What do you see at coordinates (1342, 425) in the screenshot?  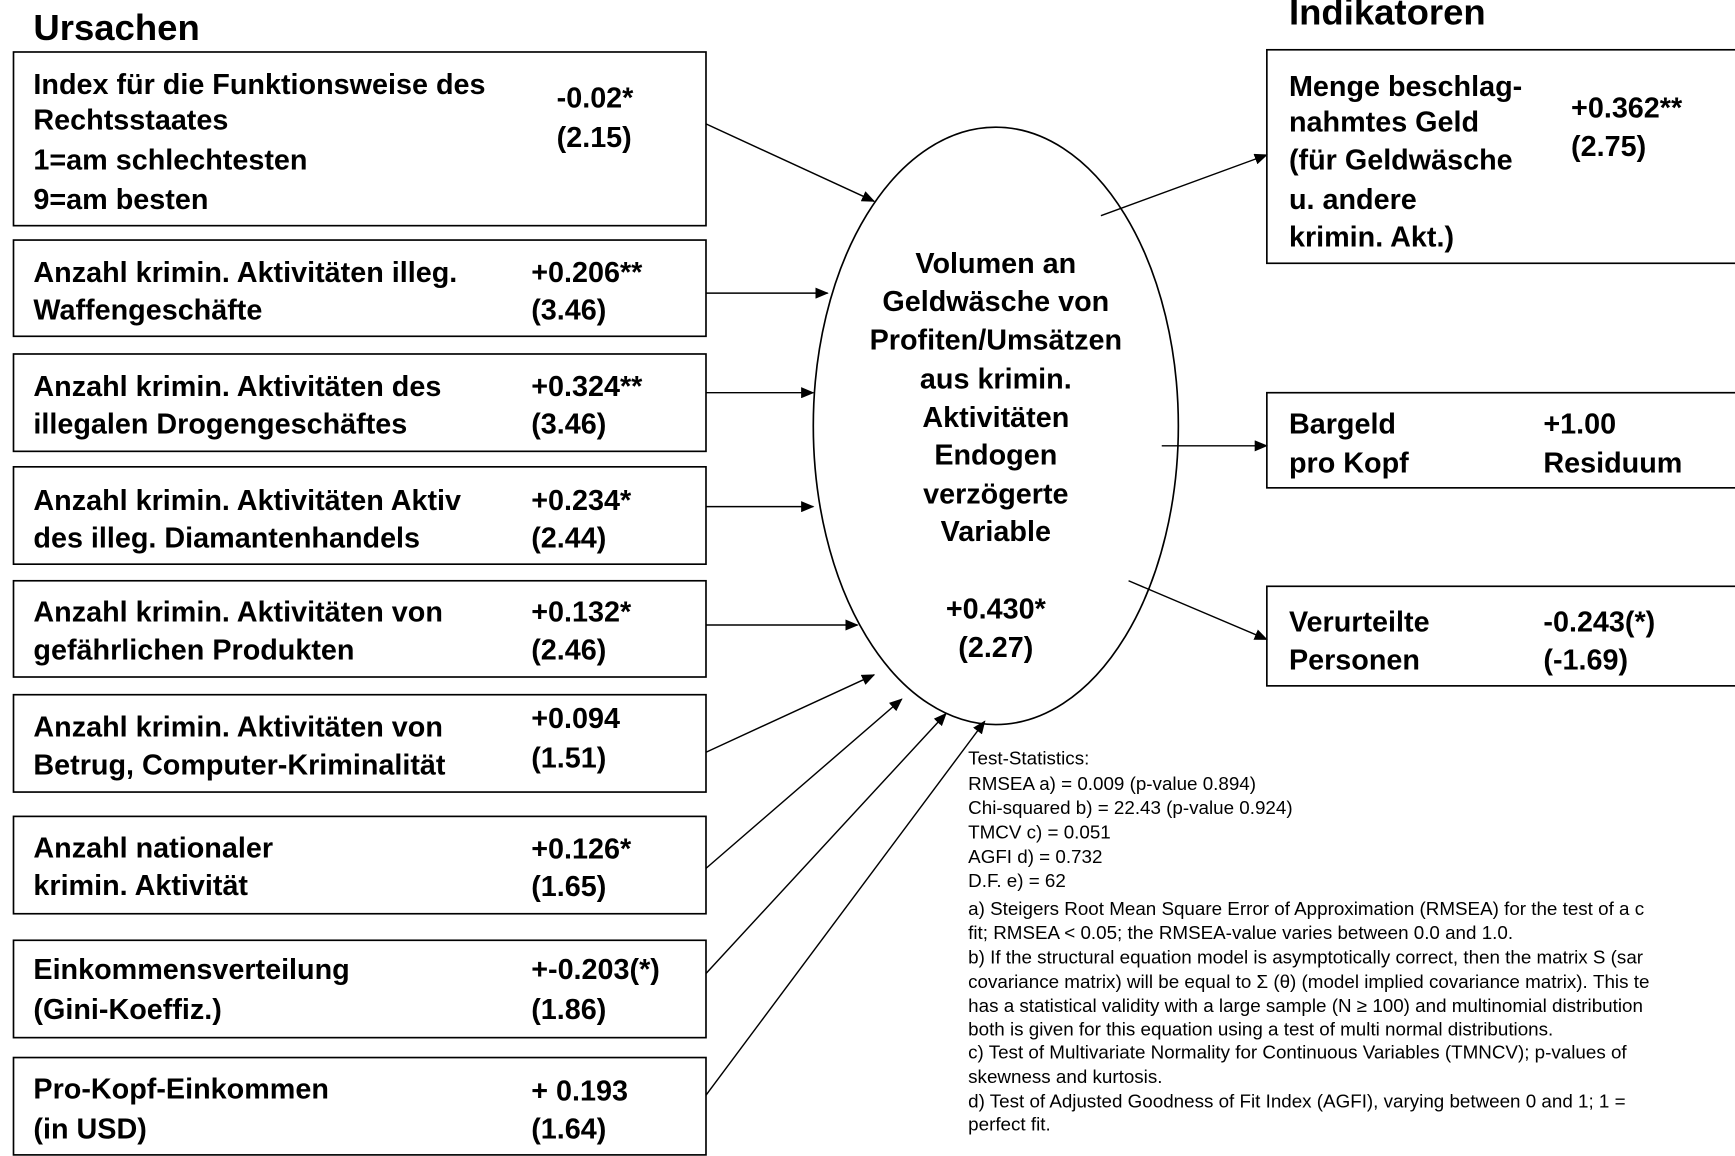 I see `indicator-label: Bargeld` at bounding box center [1342, 425].